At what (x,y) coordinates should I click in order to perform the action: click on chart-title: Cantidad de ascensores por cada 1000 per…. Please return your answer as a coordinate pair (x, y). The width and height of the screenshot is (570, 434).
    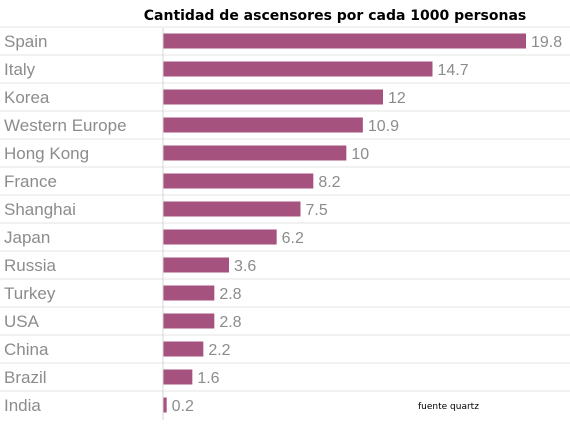
    Looking at the image, I should click on (335, 16).